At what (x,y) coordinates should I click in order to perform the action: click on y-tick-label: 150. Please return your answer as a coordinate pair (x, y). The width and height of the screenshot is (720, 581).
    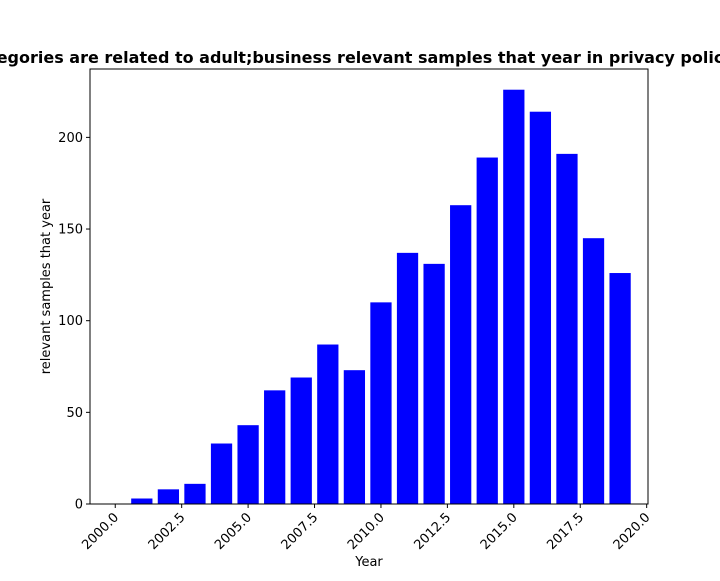
    Looking at the image, I should click on (70, 230).